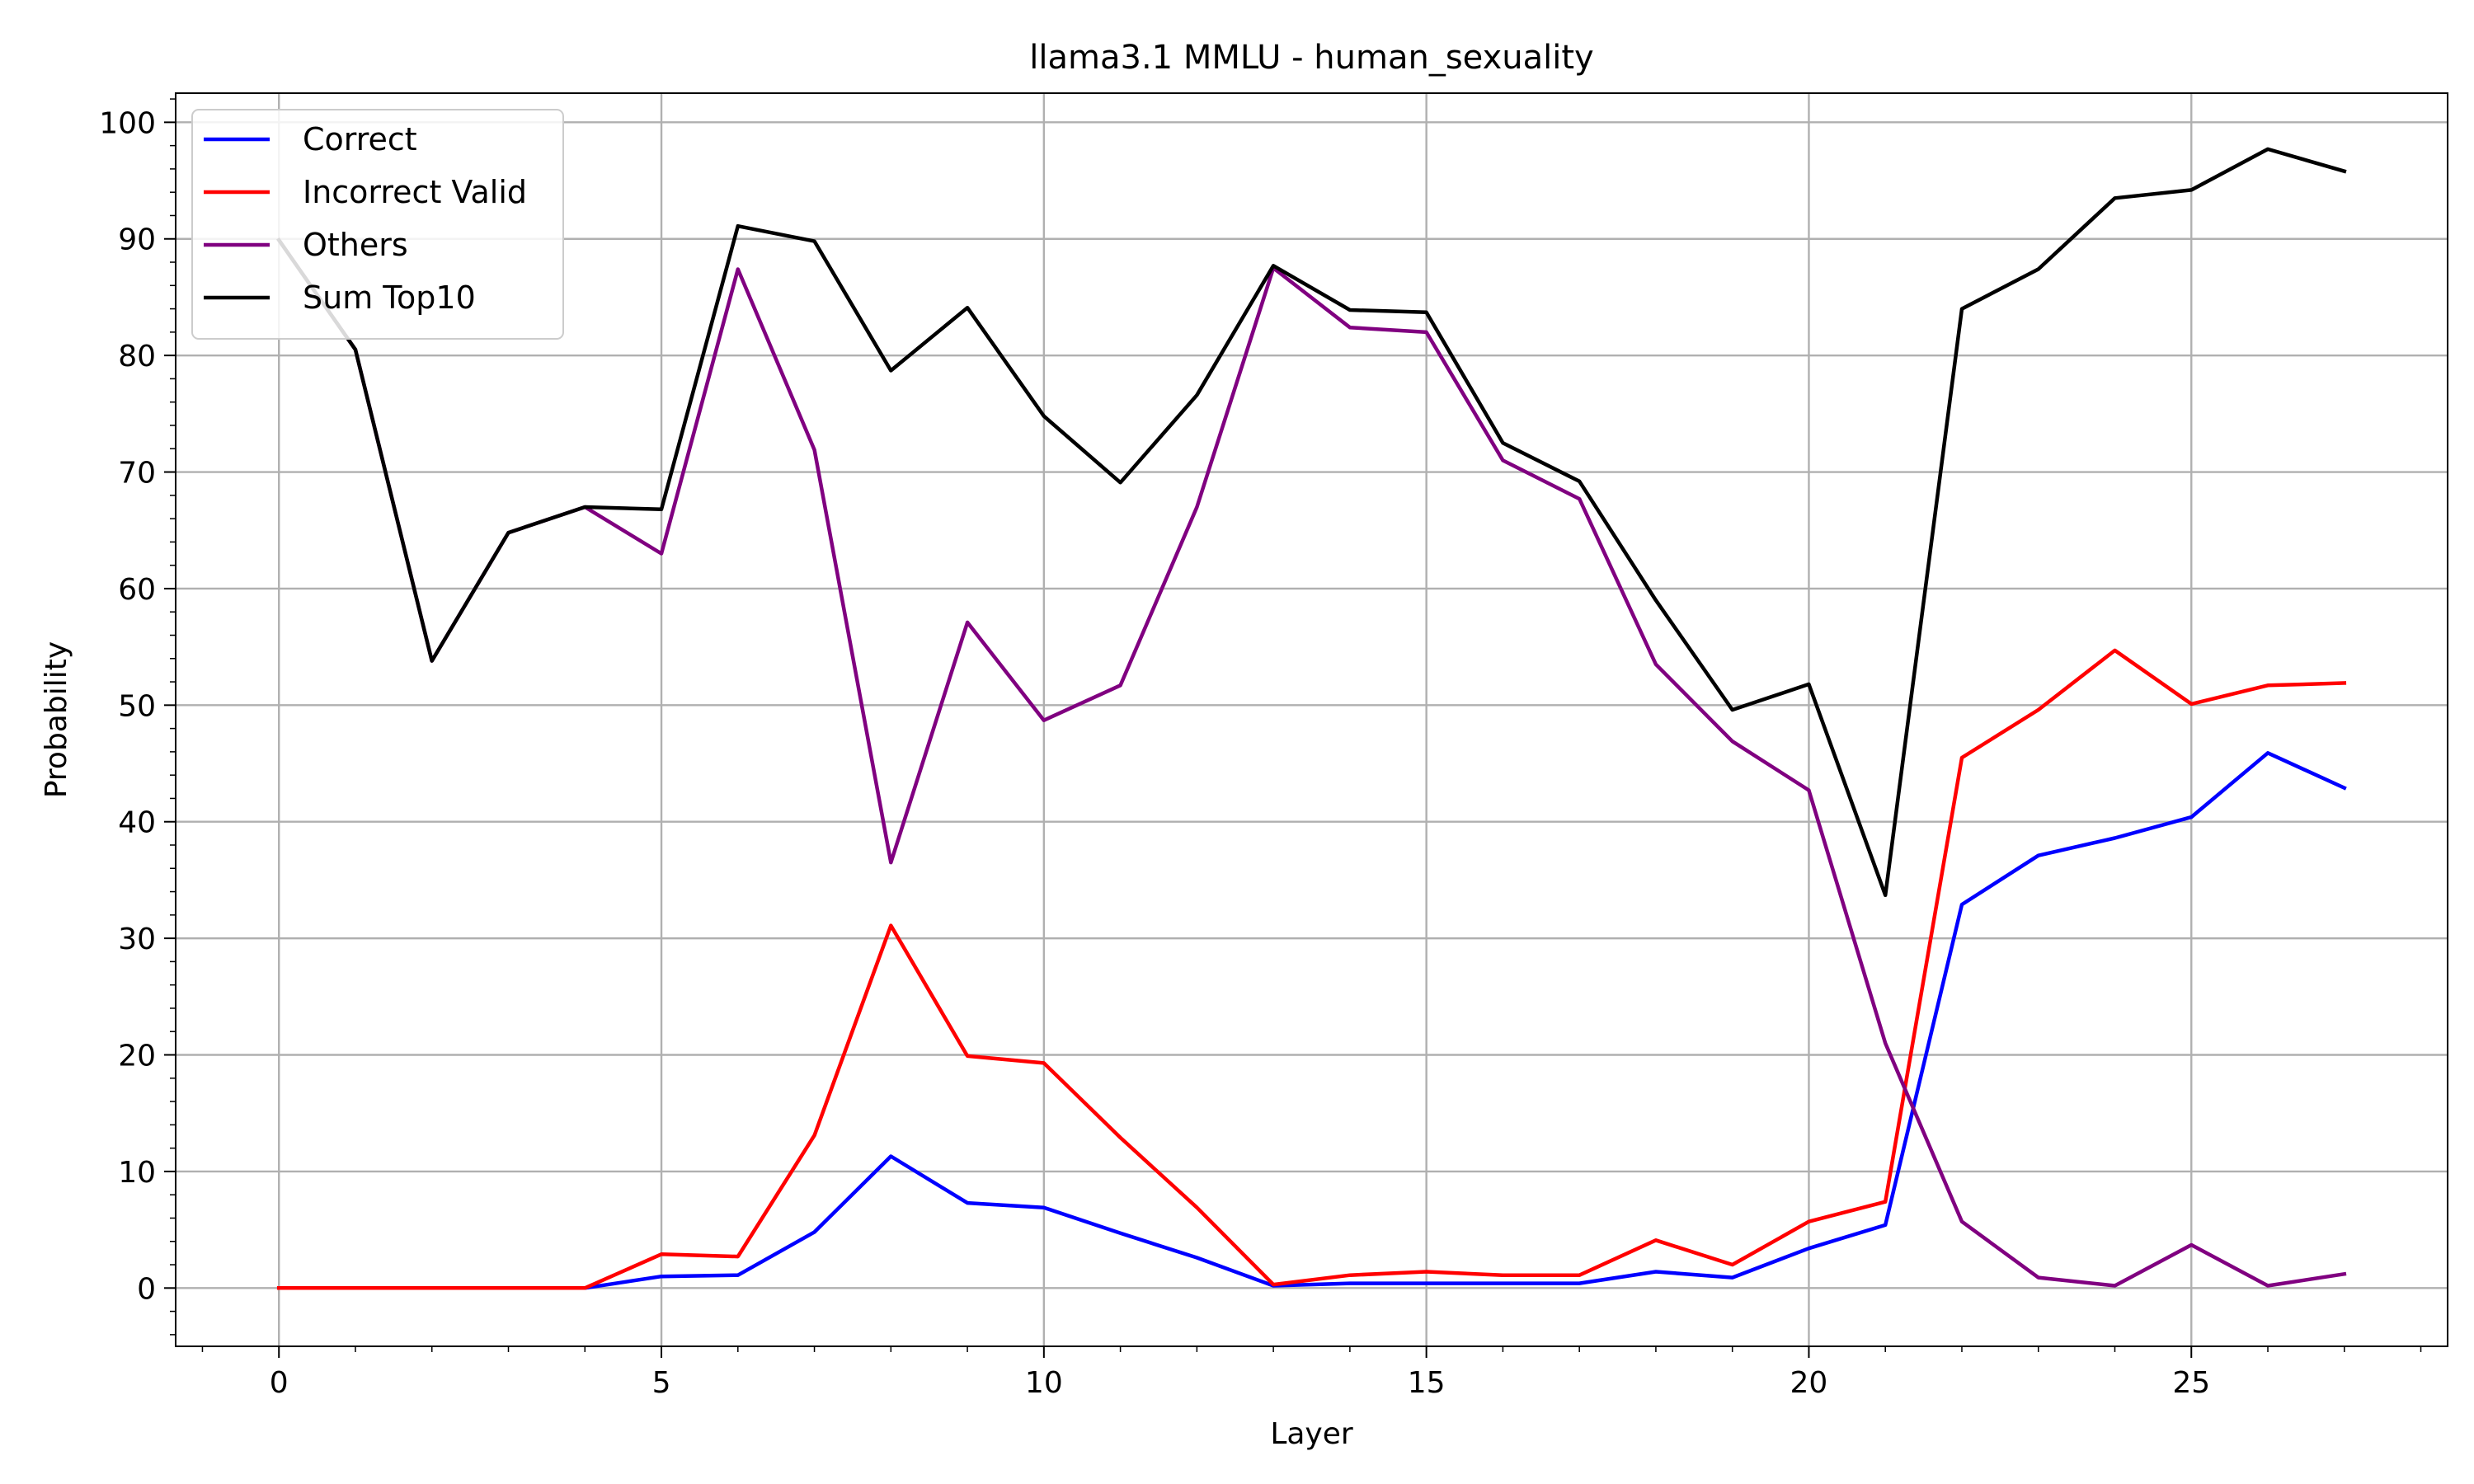 The width and height of the screenshot is (2474, 1484). What do you see at coordinates (661, 1383) in the screenshot?
I see `x-tick-label: 5` at bounding box center [661, 1383].